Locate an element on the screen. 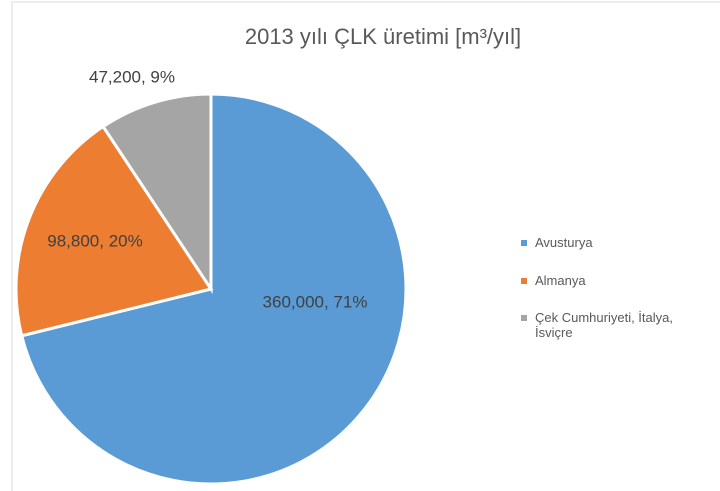  data-label: 47,200, 9% is located at coordinates (132, 76).